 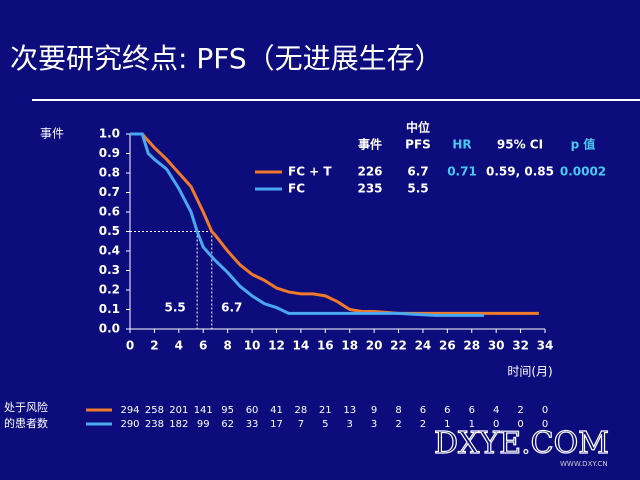 I want to click on table-cell: 226, so click(x=369, y=172).